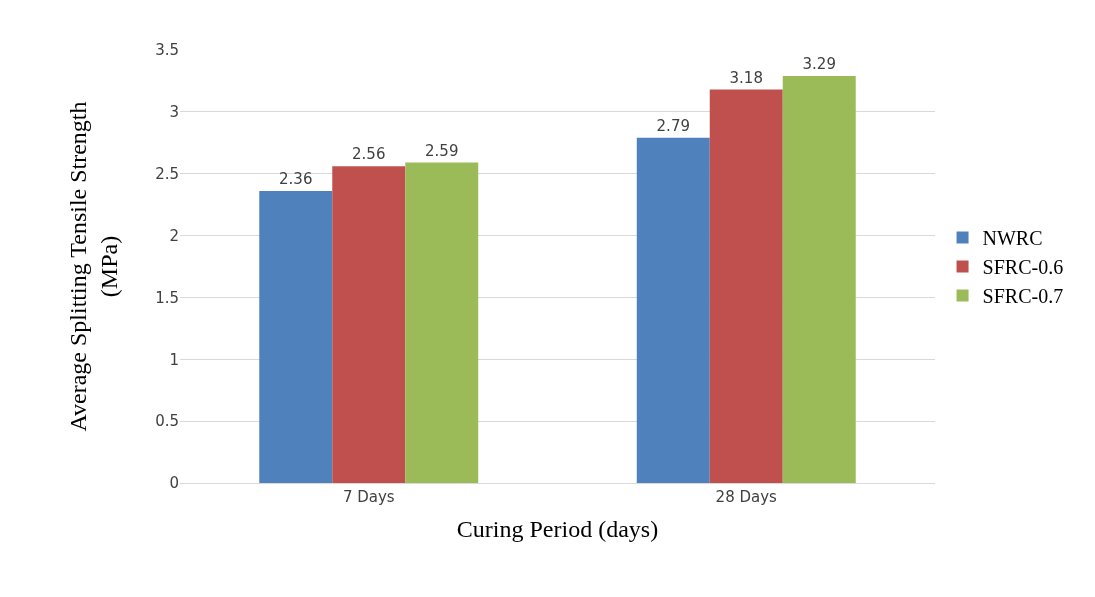  I want to click on x-axis-title: Curing Period (days), so click(557, 529).